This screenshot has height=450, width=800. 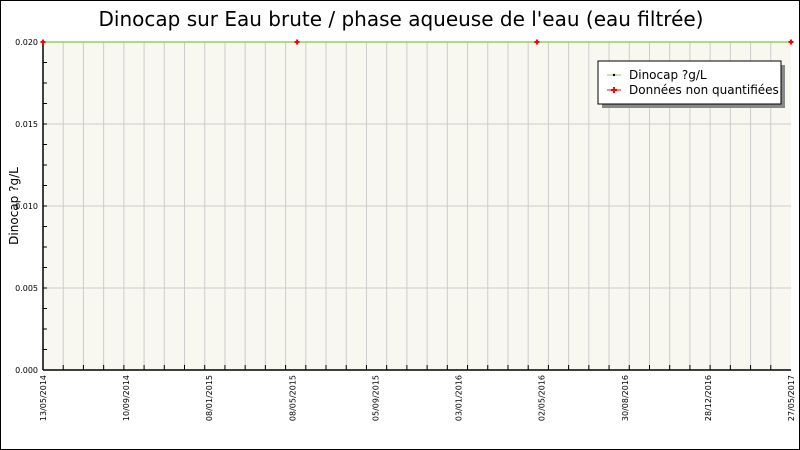 I want to click on legend-label: Données non quantifiées, so click(x=704, y=90).